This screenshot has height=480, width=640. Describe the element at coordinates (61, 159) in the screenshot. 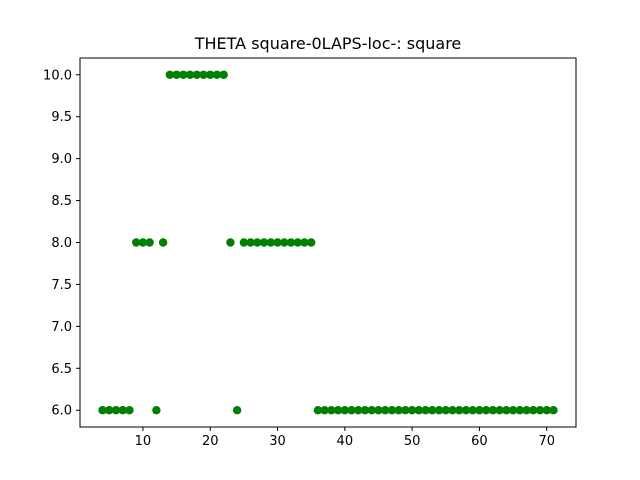

I see `y-tick-label: 9.0` at that location.